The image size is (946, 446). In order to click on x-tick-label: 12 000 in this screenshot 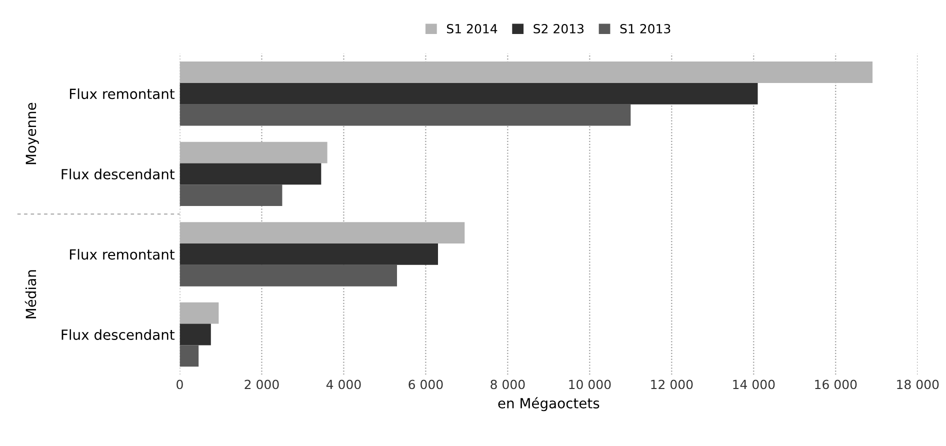, I will do `click(672, 385)`.